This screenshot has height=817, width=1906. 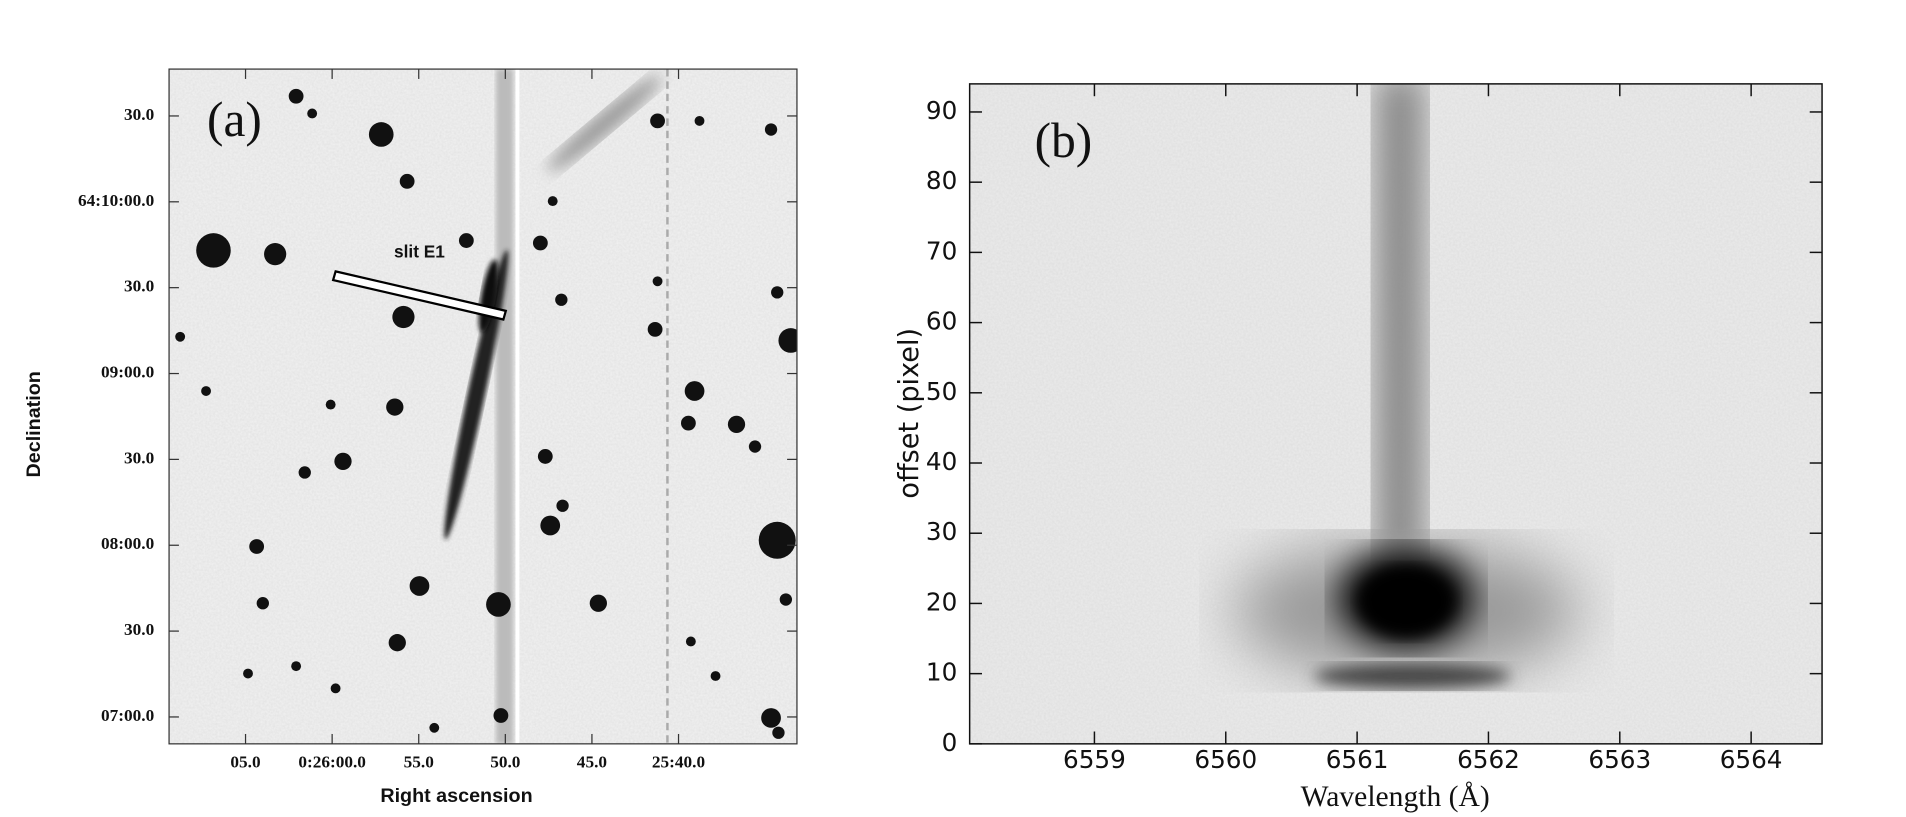 I want to click on x-tick-label: 0:26:00.0, so click(x=332, y=762).